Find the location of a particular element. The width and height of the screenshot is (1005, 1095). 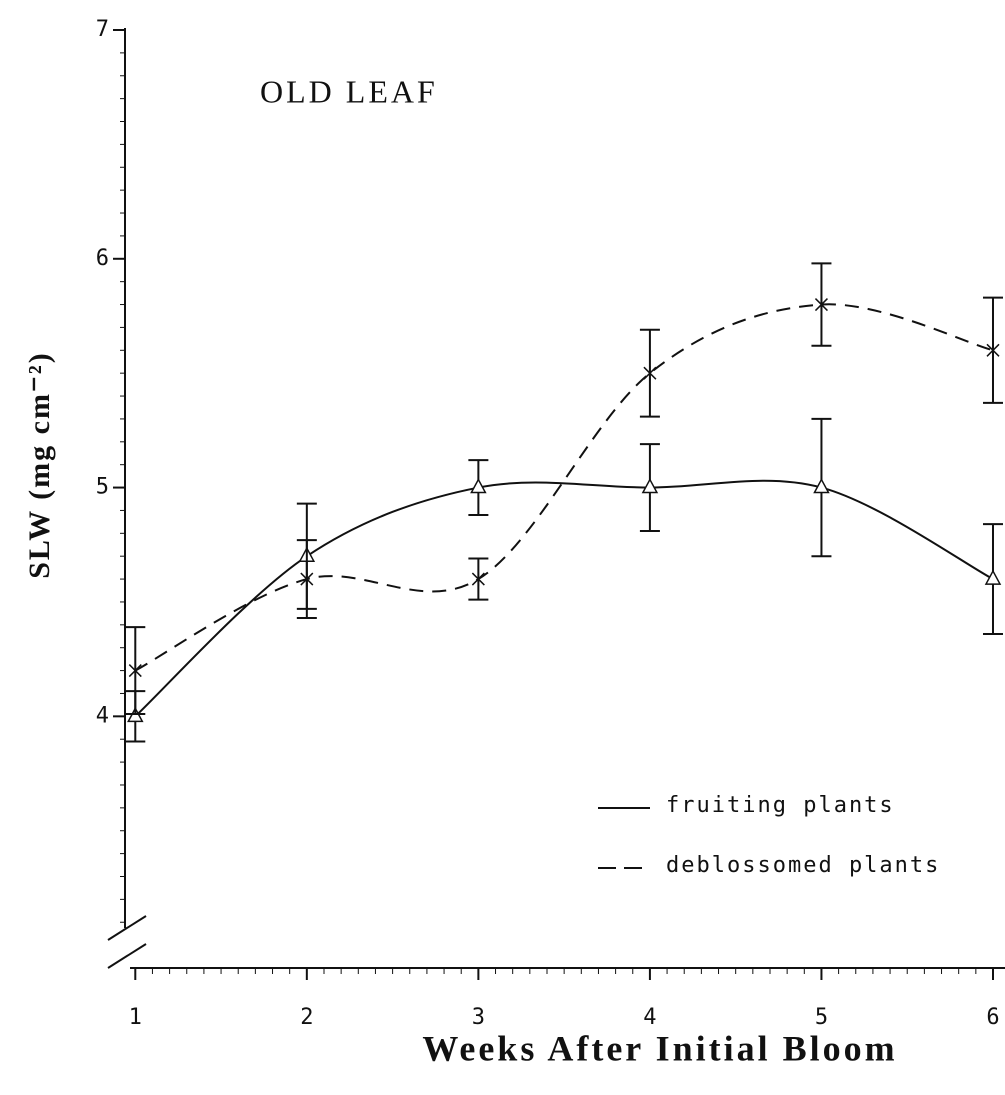

x-tick-label: 6 is located at coordinates (992, 1017).